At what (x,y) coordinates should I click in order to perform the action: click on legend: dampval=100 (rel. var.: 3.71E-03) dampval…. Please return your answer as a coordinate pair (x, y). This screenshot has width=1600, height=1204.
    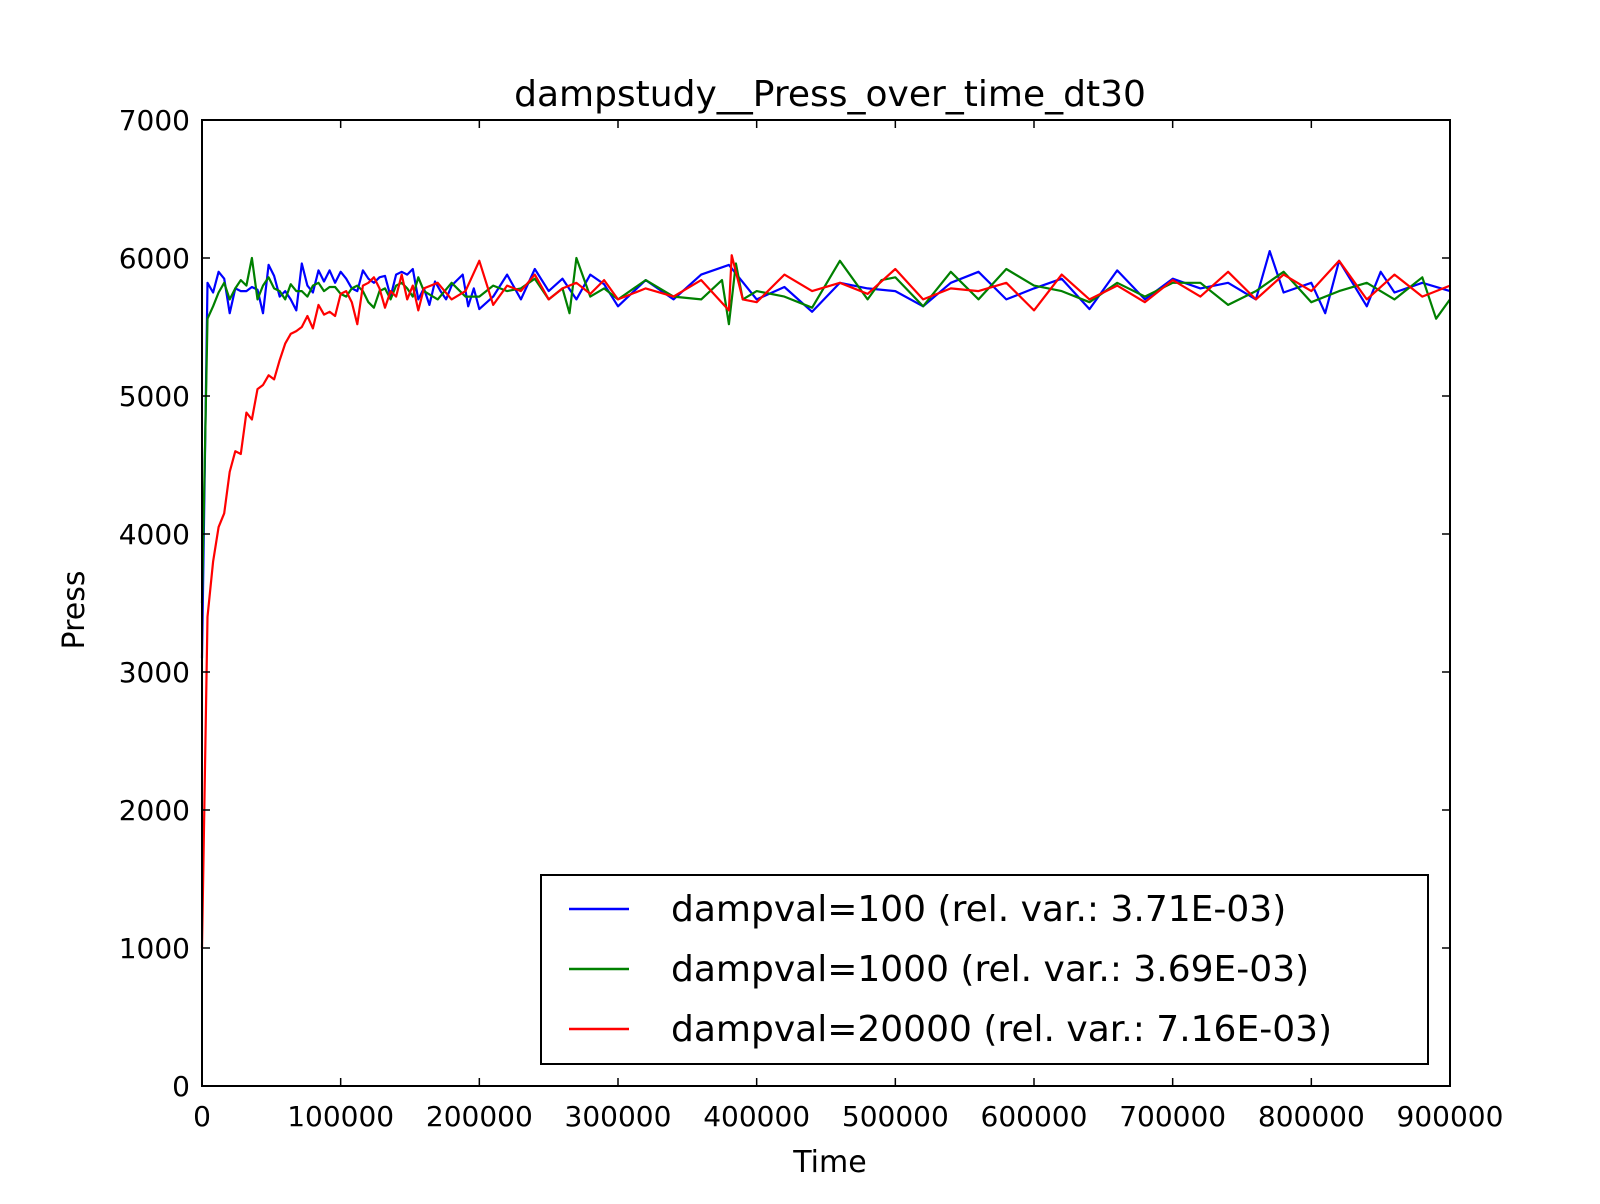
    Looking at the image, I should click on (984, 969).